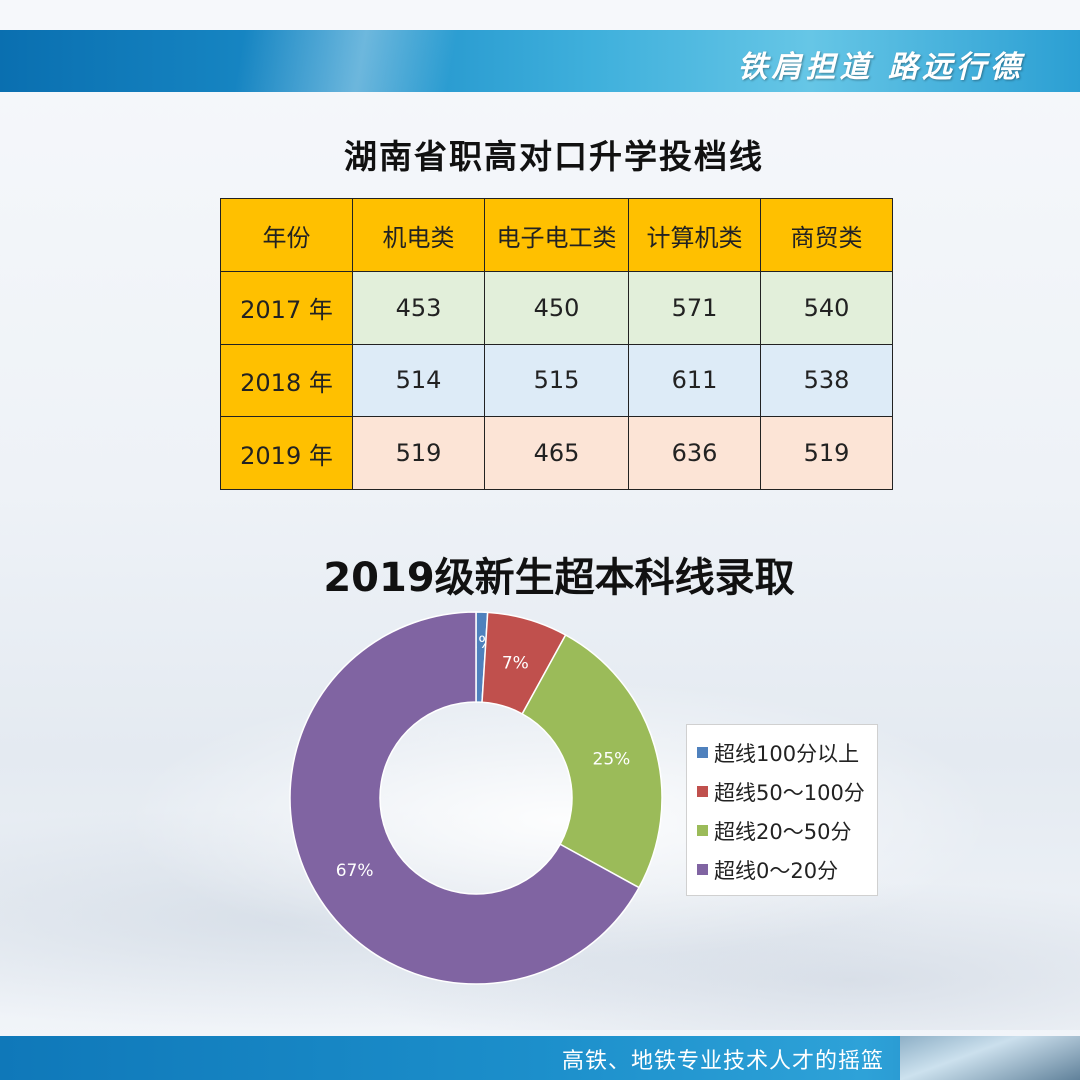 This screenshot has width=1080, height=1080. Describe the element at coordinates (515, 664) in the screenshot. I see `slice-label: 7%` at that location.